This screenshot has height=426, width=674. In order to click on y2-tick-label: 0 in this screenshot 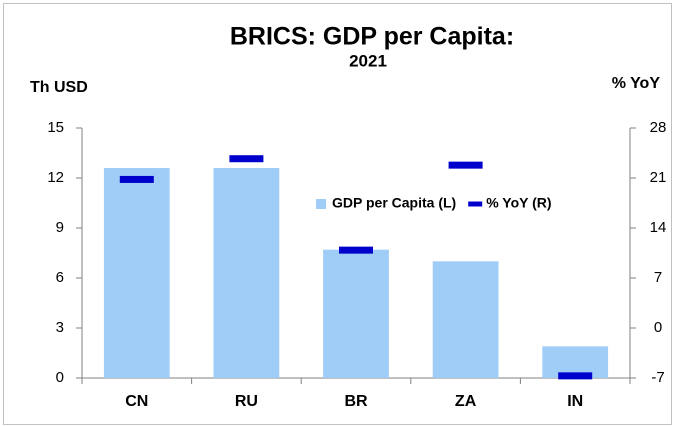, I will do `click(658, 327)`.